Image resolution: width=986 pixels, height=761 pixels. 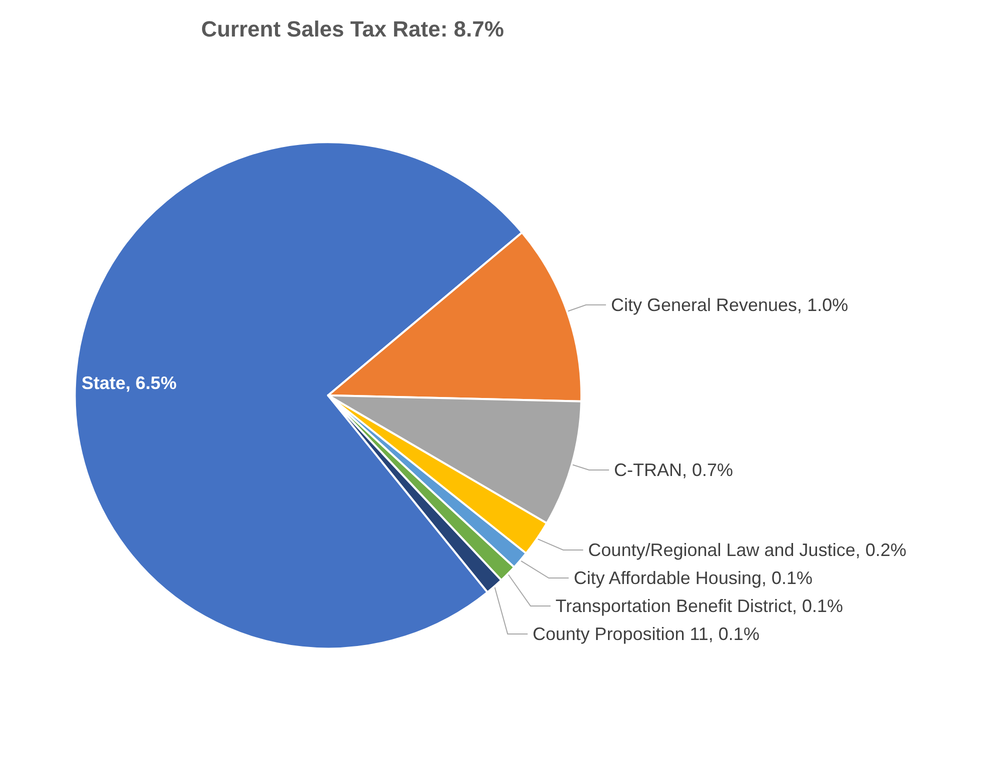 I want to click on slice-label: Transportation Benefit District, 0.1%, so click(x=700, y=606).